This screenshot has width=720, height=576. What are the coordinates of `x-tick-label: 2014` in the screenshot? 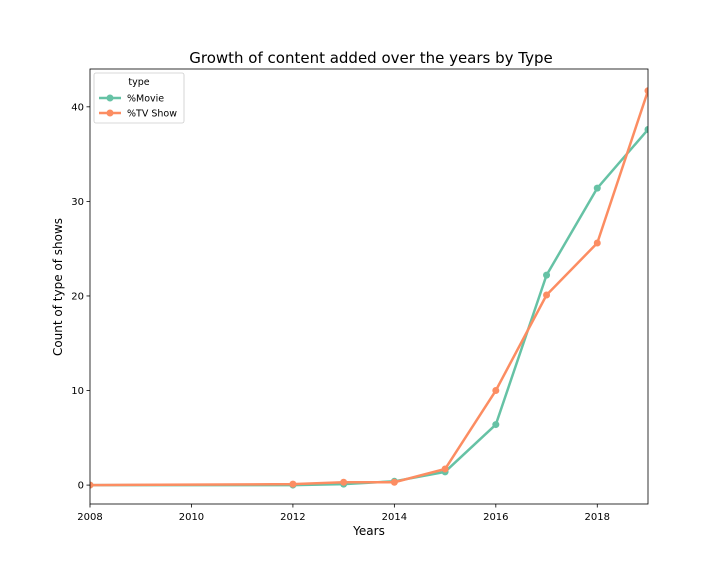 It's located at (394, 517).